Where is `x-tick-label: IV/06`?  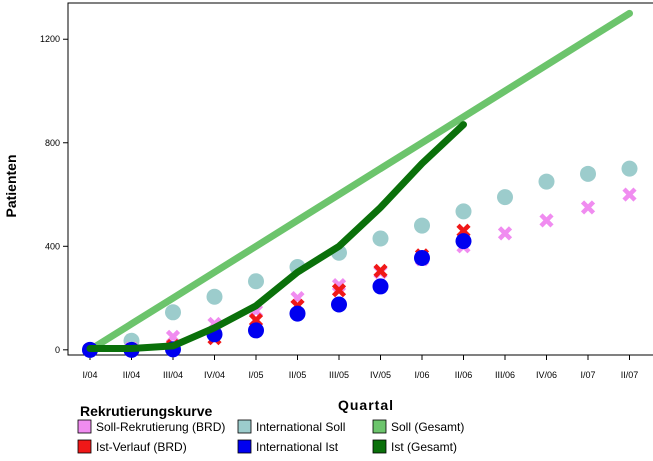
x-tick-label: IV/06 is located at coordinates (546, 375).